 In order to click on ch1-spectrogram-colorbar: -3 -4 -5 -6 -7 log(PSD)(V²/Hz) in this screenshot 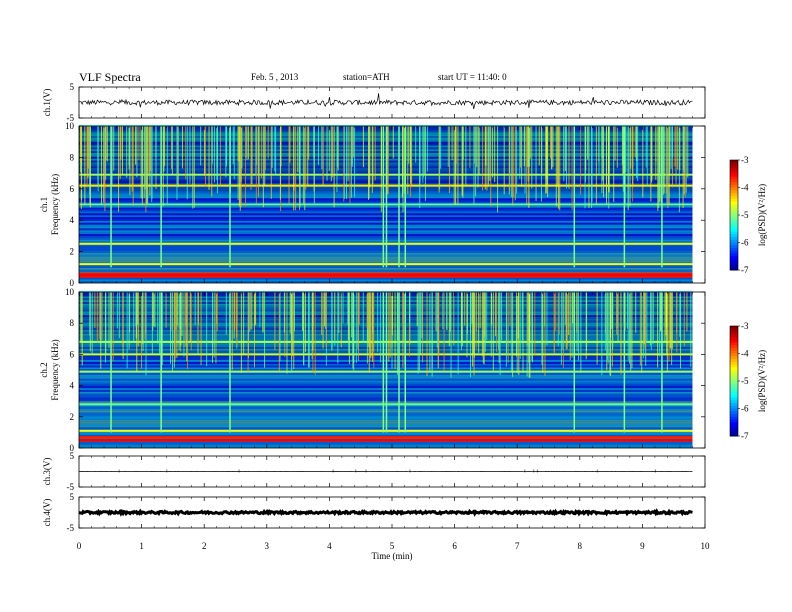, I will do `click(748, 215)`.